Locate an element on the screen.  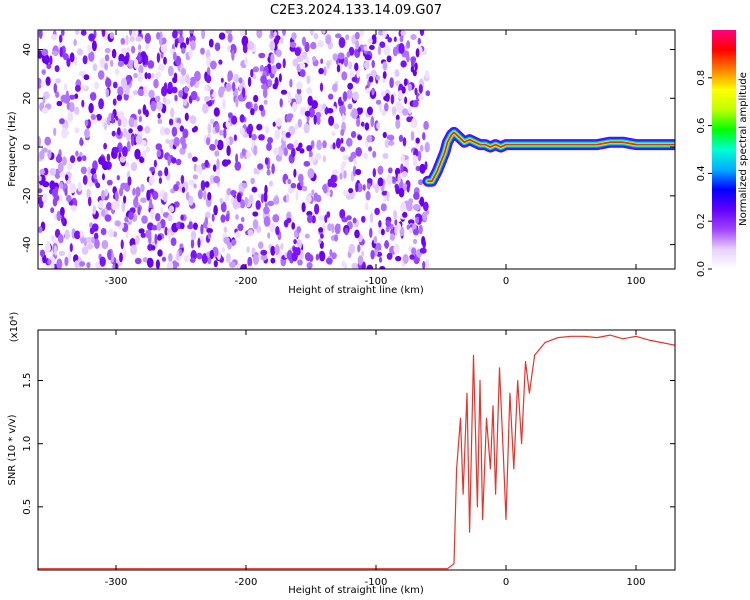
y-tick-label: 1.5 is located at coordinates (27, 381).